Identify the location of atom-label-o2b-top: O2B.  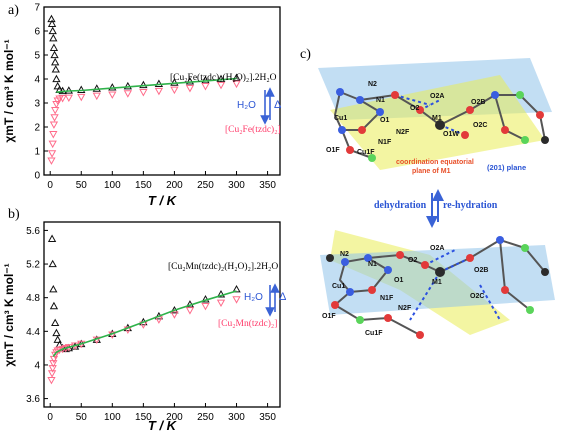
(478, 102).